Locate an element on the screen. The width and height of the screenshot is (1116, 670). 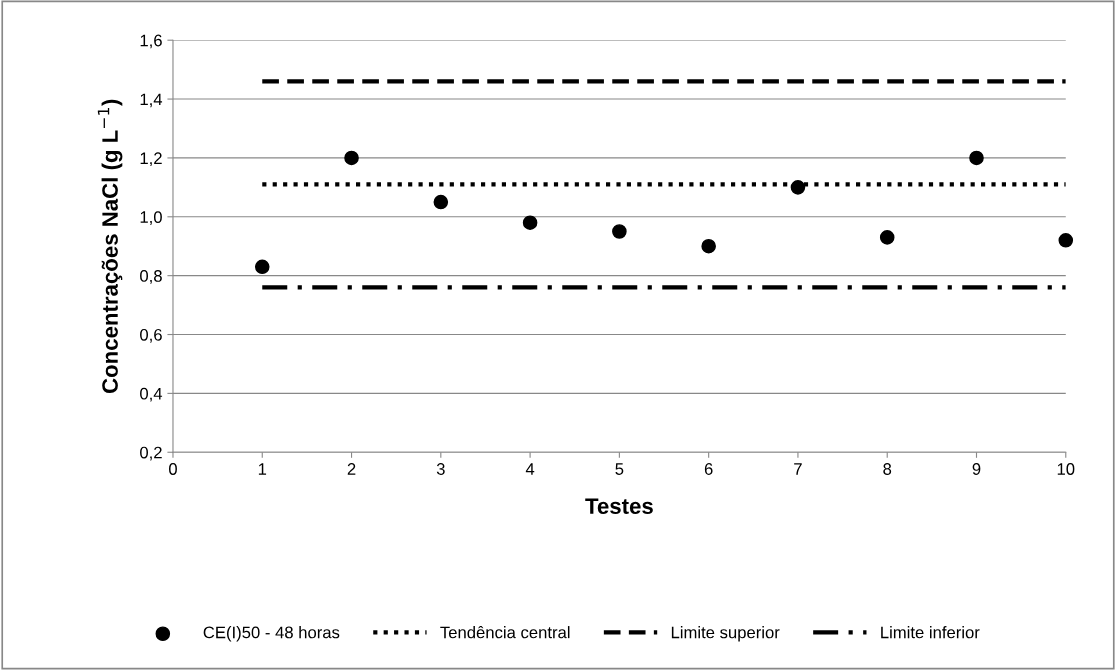
legend-label: Limite inferior is located at coordinates (930, 632).